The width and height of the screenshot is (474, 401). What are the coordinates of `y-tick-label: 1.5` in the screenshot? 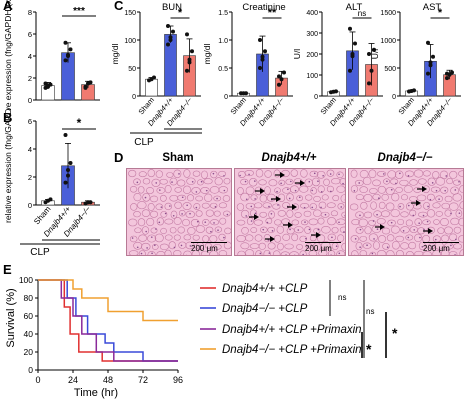 It's located at (223, 13).